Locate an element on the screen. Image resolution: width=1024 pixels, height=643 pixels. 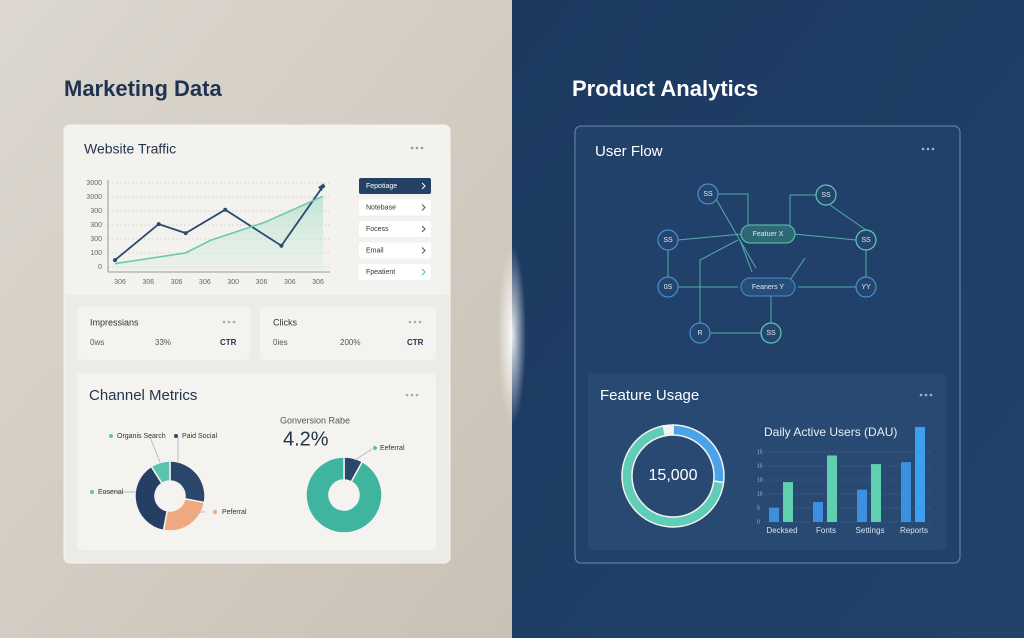
stat-card is located at coordinates (163, 333).